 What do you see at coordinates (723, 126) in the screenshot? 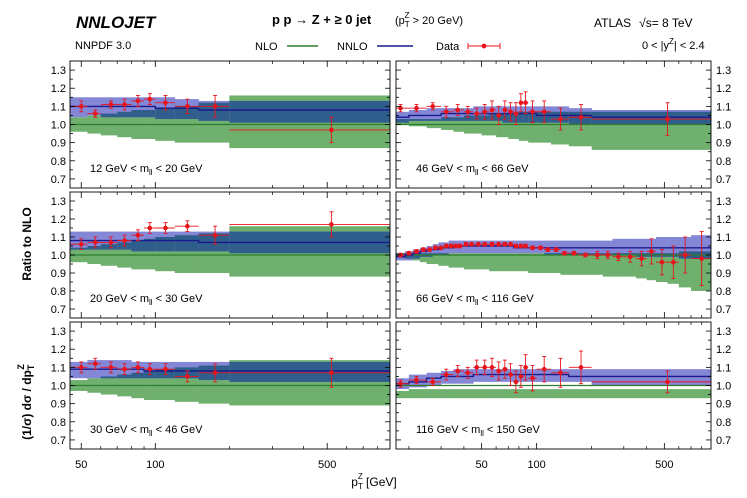
I see `y-tick-label: 1.0` at bounding box center [723, 126].